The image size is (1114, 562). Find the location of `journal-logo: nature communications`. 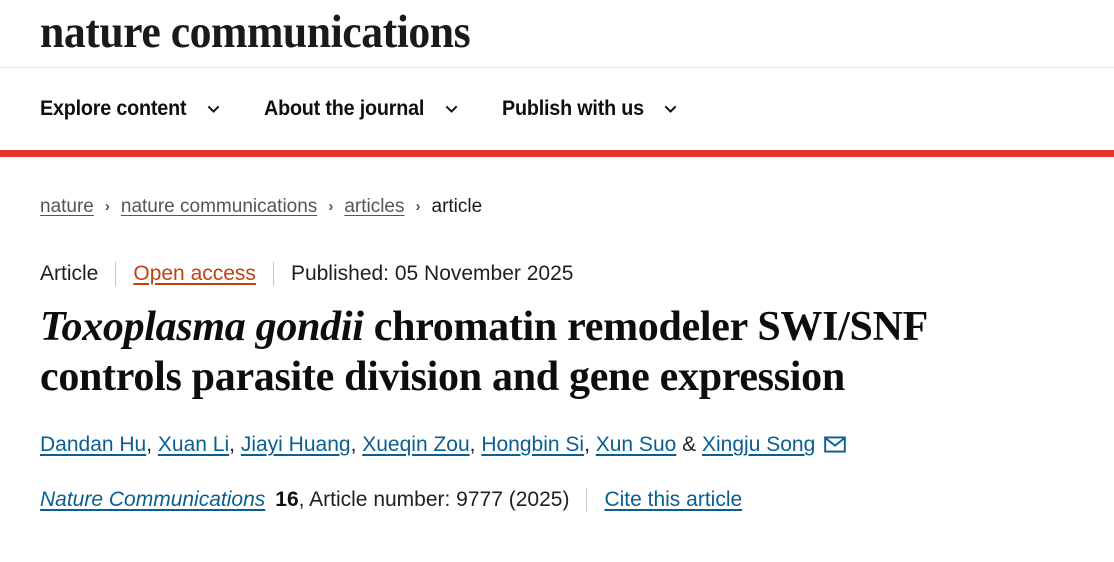

journal-logo: nature communications is located at coordinates (255, 32).